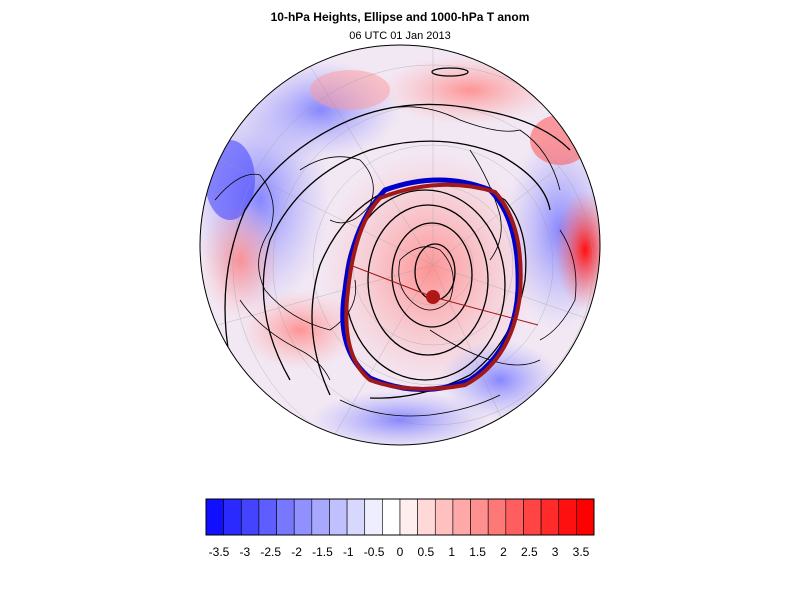 This screenshot has width=800, height=600. I want to click on colorbar-outline, so click(400, 517).